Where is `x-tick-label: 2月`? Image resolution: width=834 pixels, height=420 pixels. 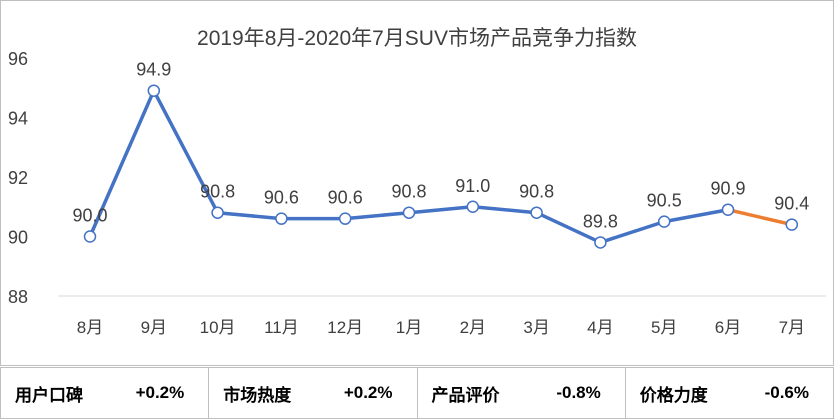 x-tick-label: 2月 is located at coordinates (473, 327).